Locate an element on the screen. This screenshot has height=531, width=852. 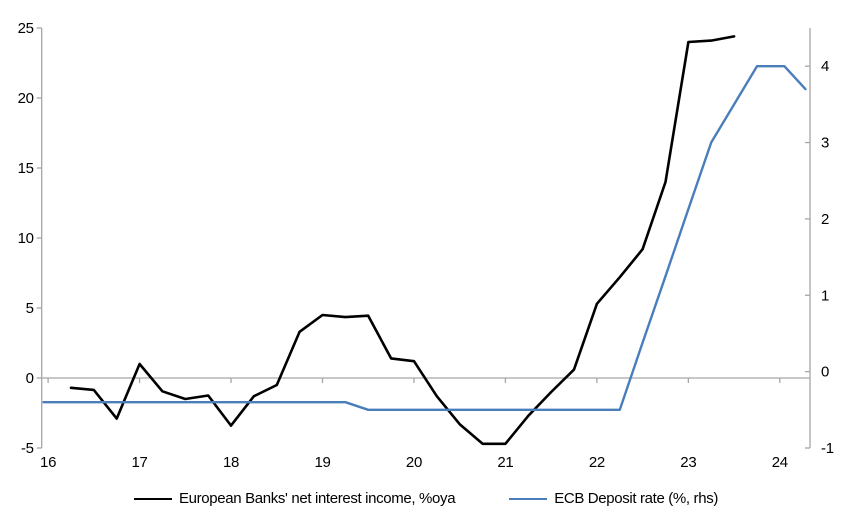
x-tick-label: 23 is located at coordinates (688, 462).